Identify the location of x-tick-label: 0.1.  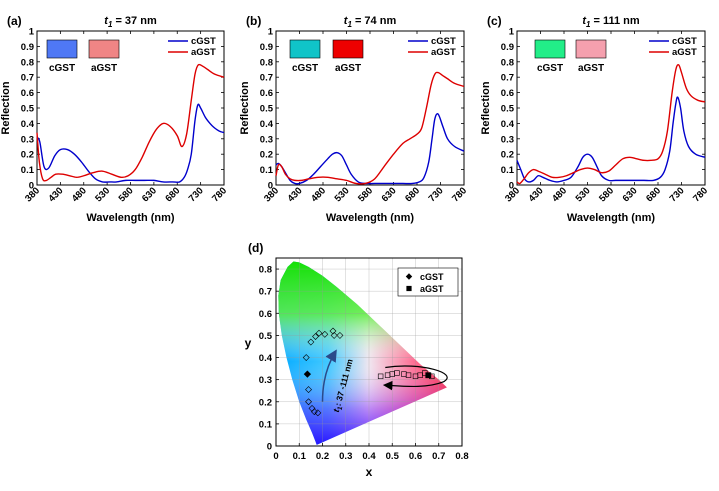
(300, 456).